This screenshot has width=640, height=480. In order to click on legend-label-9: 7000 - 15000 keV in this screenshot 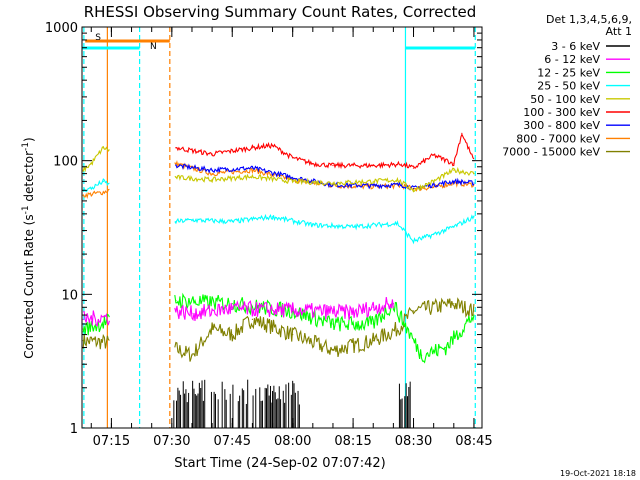, I will do `click(551, 152)`.